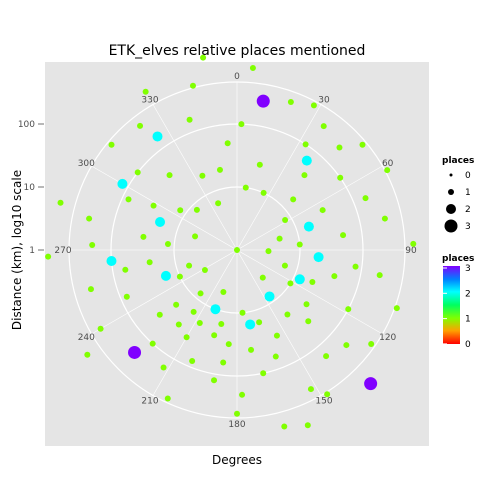 This screenshot has height=500, width=500. What do you see at coordinates (468, 320) in the screenshot?
I see `legend-color-label: 1` at bounding box center [468, 320].